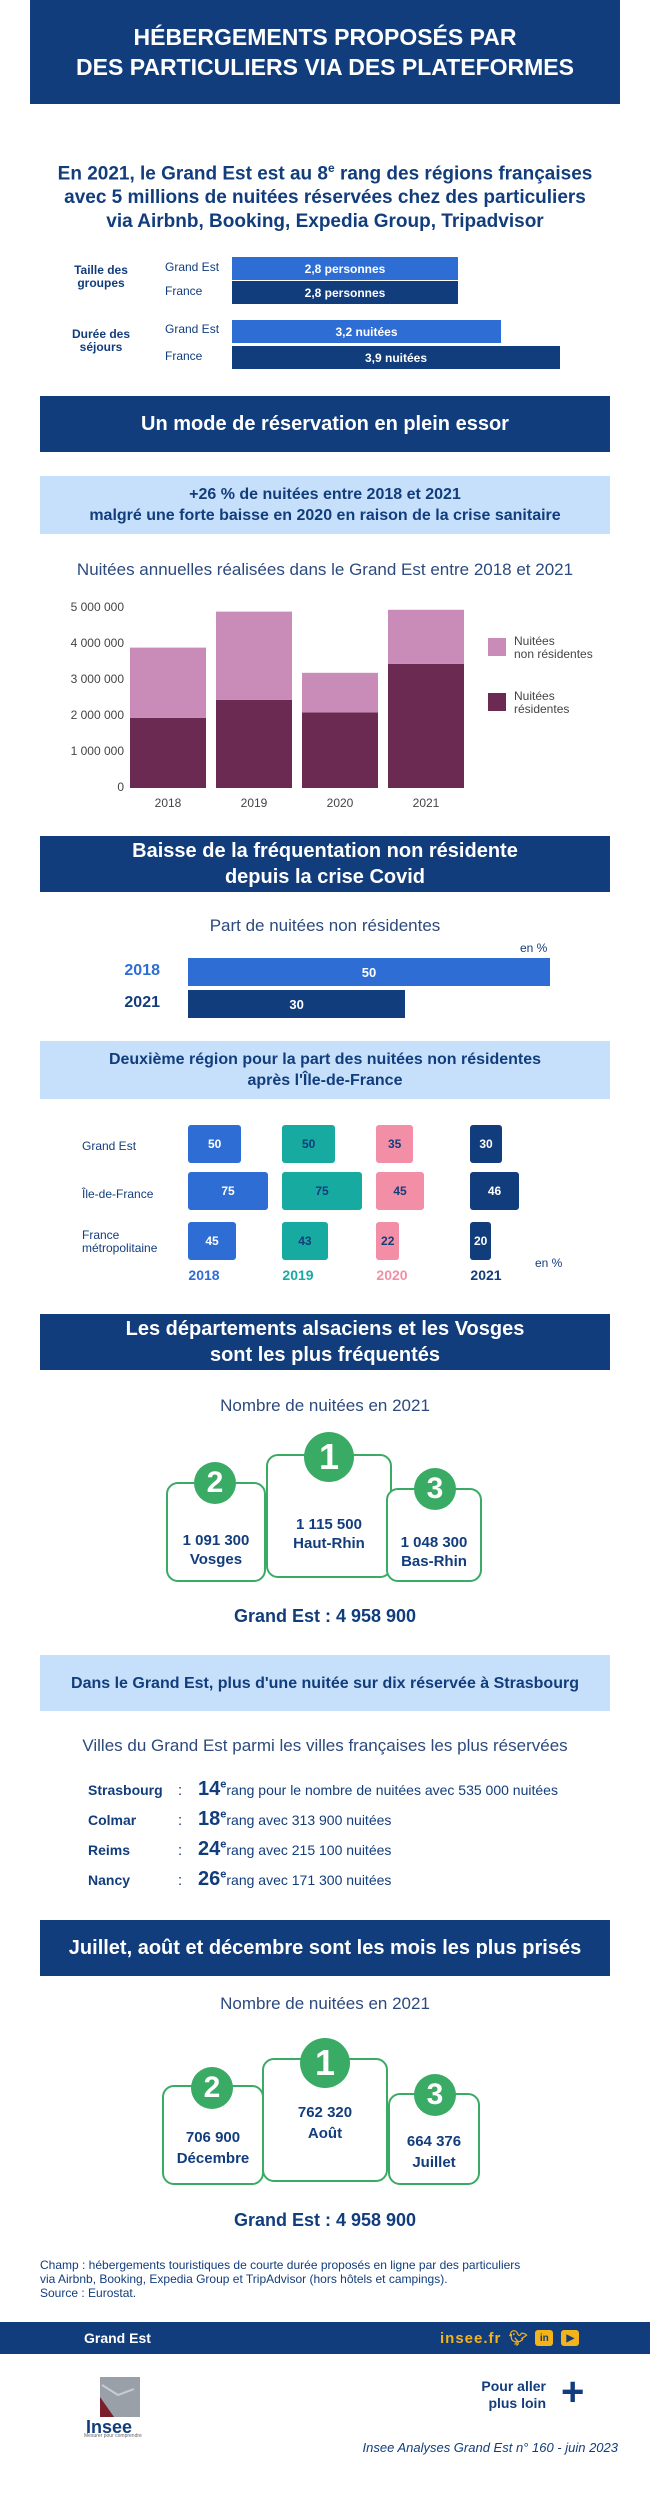 This screenshot has width=650, height=2500. I want to click on podium-rank1-card: 1 115 500 Haut-Rhin, so click(329, 1516).